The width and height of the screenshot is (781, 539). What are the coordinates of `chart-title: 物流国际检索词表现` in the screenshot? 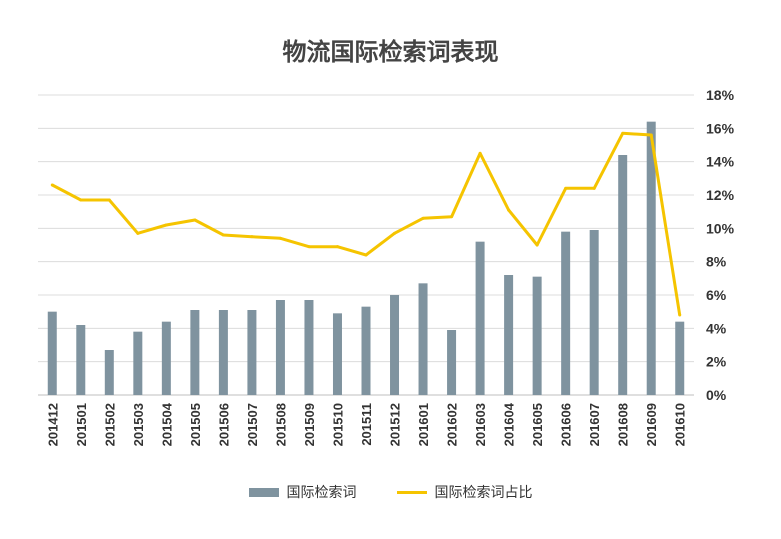 It's located at (390, 52).